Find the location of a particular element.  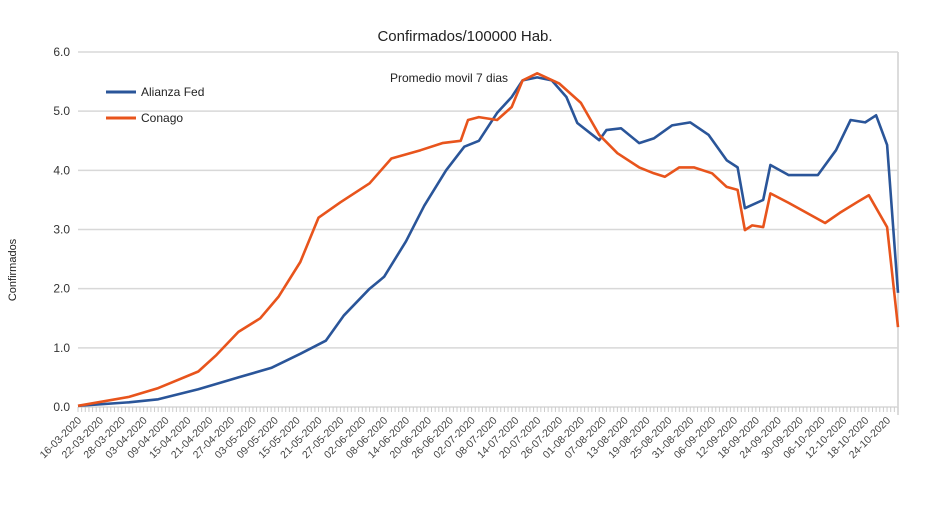

y-tick-label: 5.0 is located at coordinates (61, 111).